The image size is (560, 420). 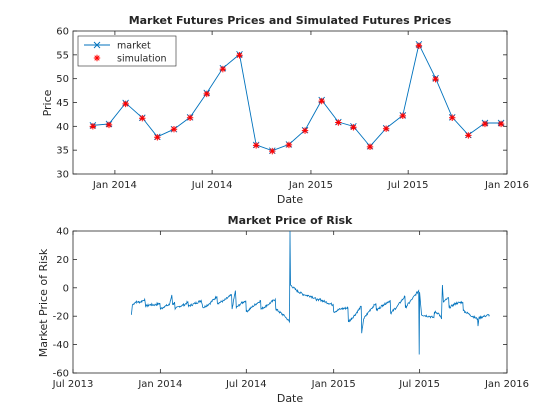 I want to click on y-tick-label: 45, so click(x=62, y=103).